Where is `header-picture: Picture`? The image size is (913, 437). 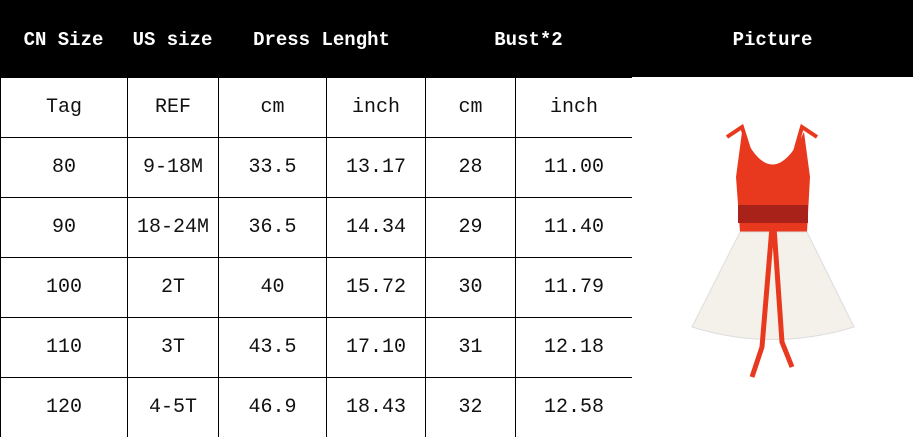
header-picture: Picture is located at coordinates (772, 40).